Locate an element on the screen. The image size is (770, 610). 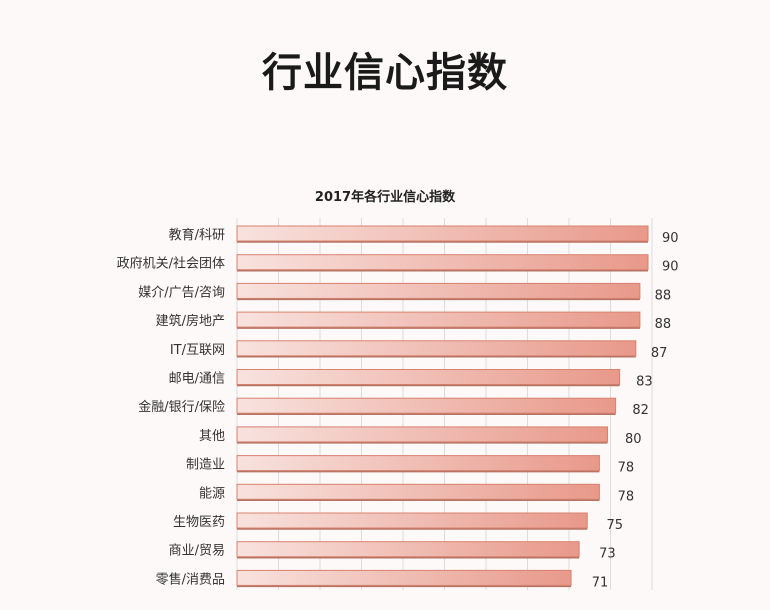
category-label: 政府机关/社会团体 is located at coordinates (171, 264).